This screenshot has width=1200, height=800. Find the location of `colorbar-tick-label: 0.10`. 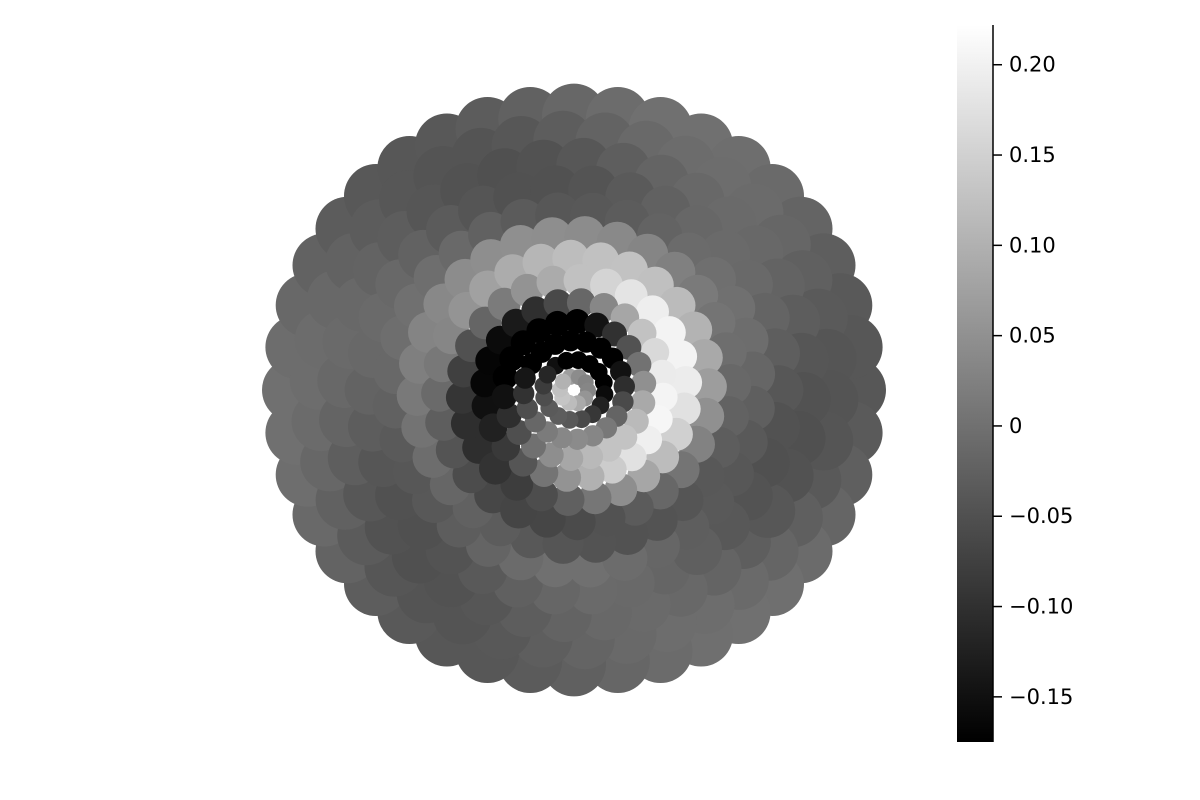

colorbar-tick-label: 0.10 is located at coordinates (1032, 245).